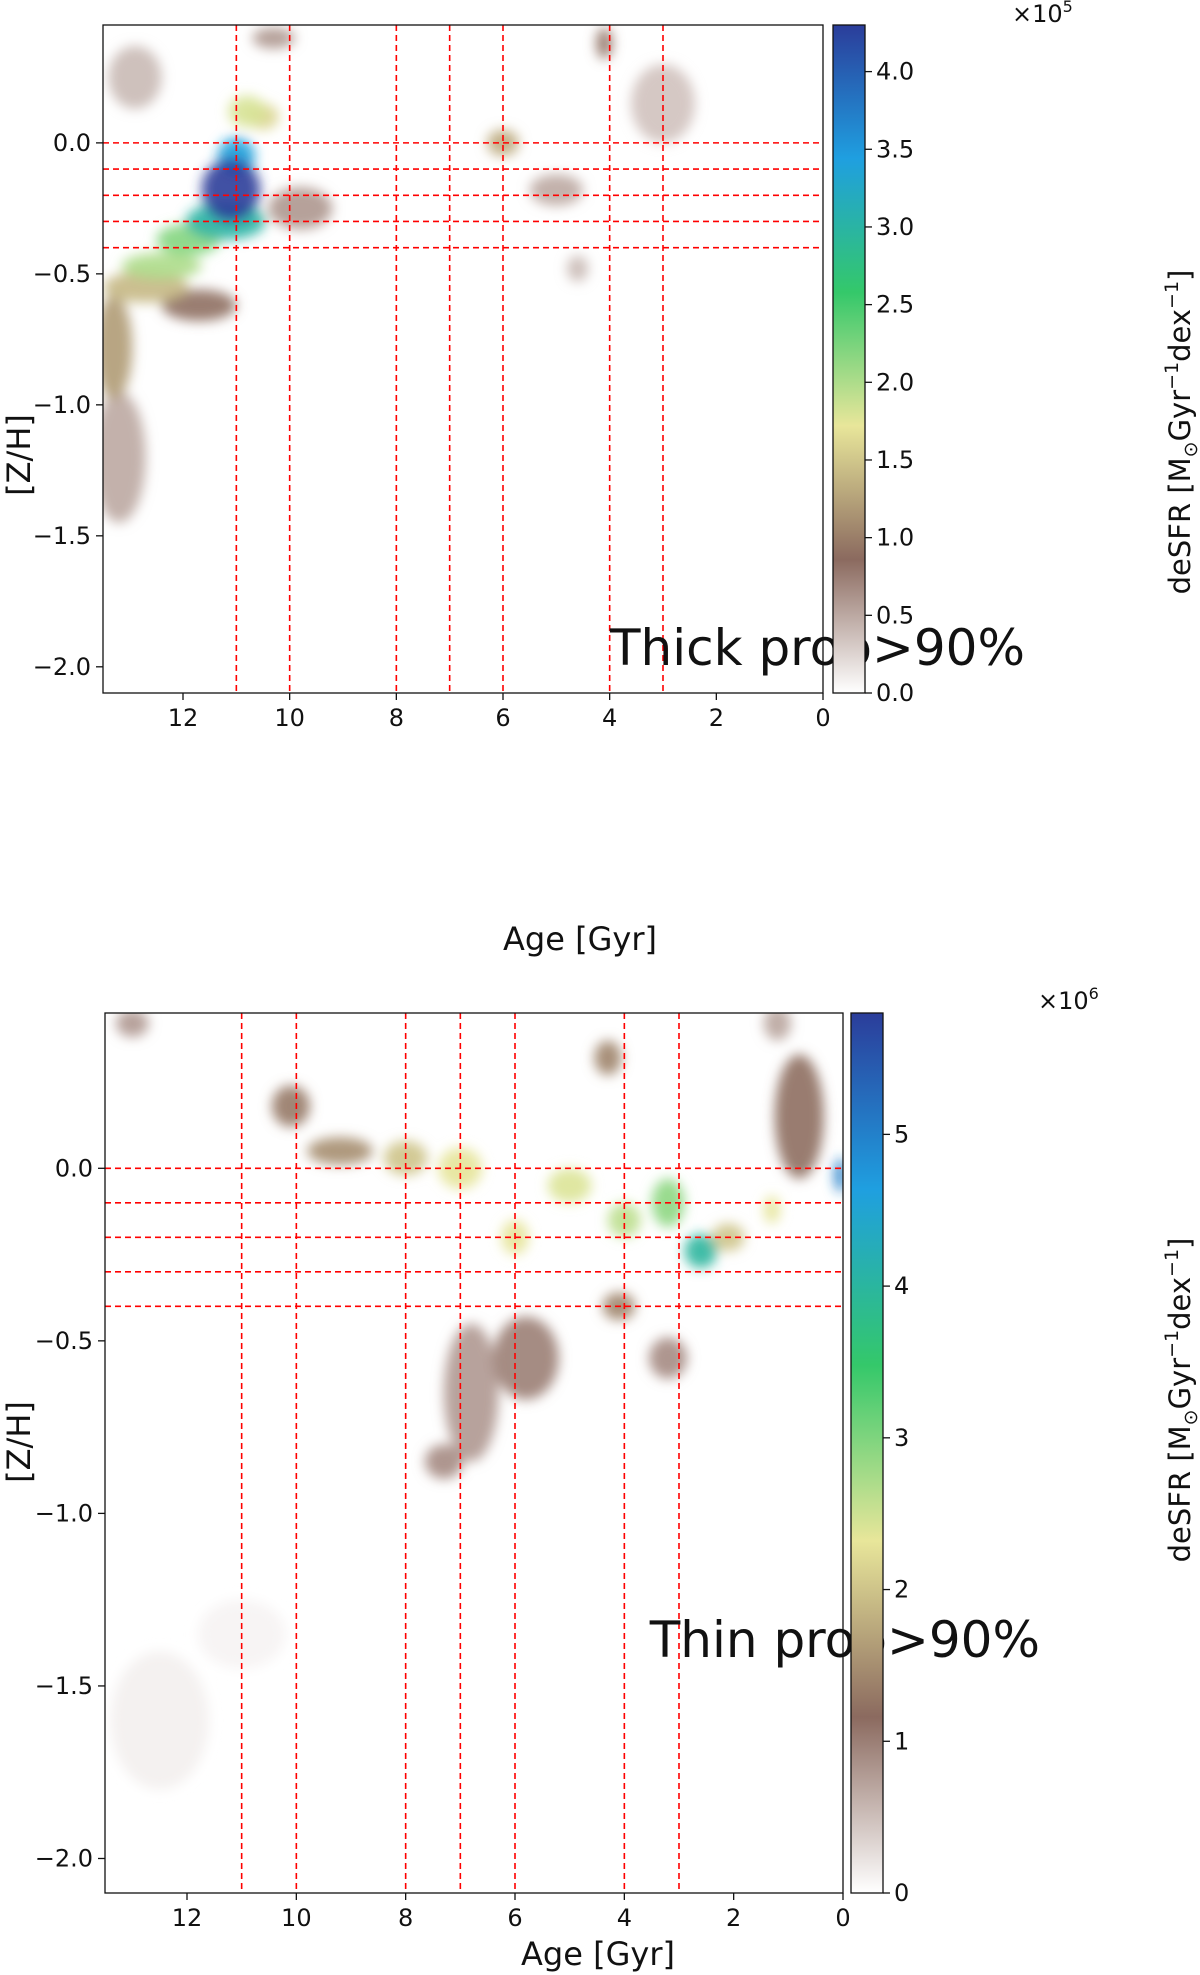 This screenshot has height=1975, width=1200. Describe the element at coordinates (901, 1741) in the screenshot. I see `thin-colorbar-tick-label: 1` at that location.